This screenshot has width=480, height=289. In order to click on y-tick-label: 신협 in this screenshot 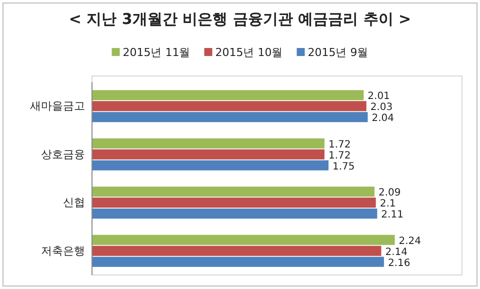, I will do `click(74, 203)`.